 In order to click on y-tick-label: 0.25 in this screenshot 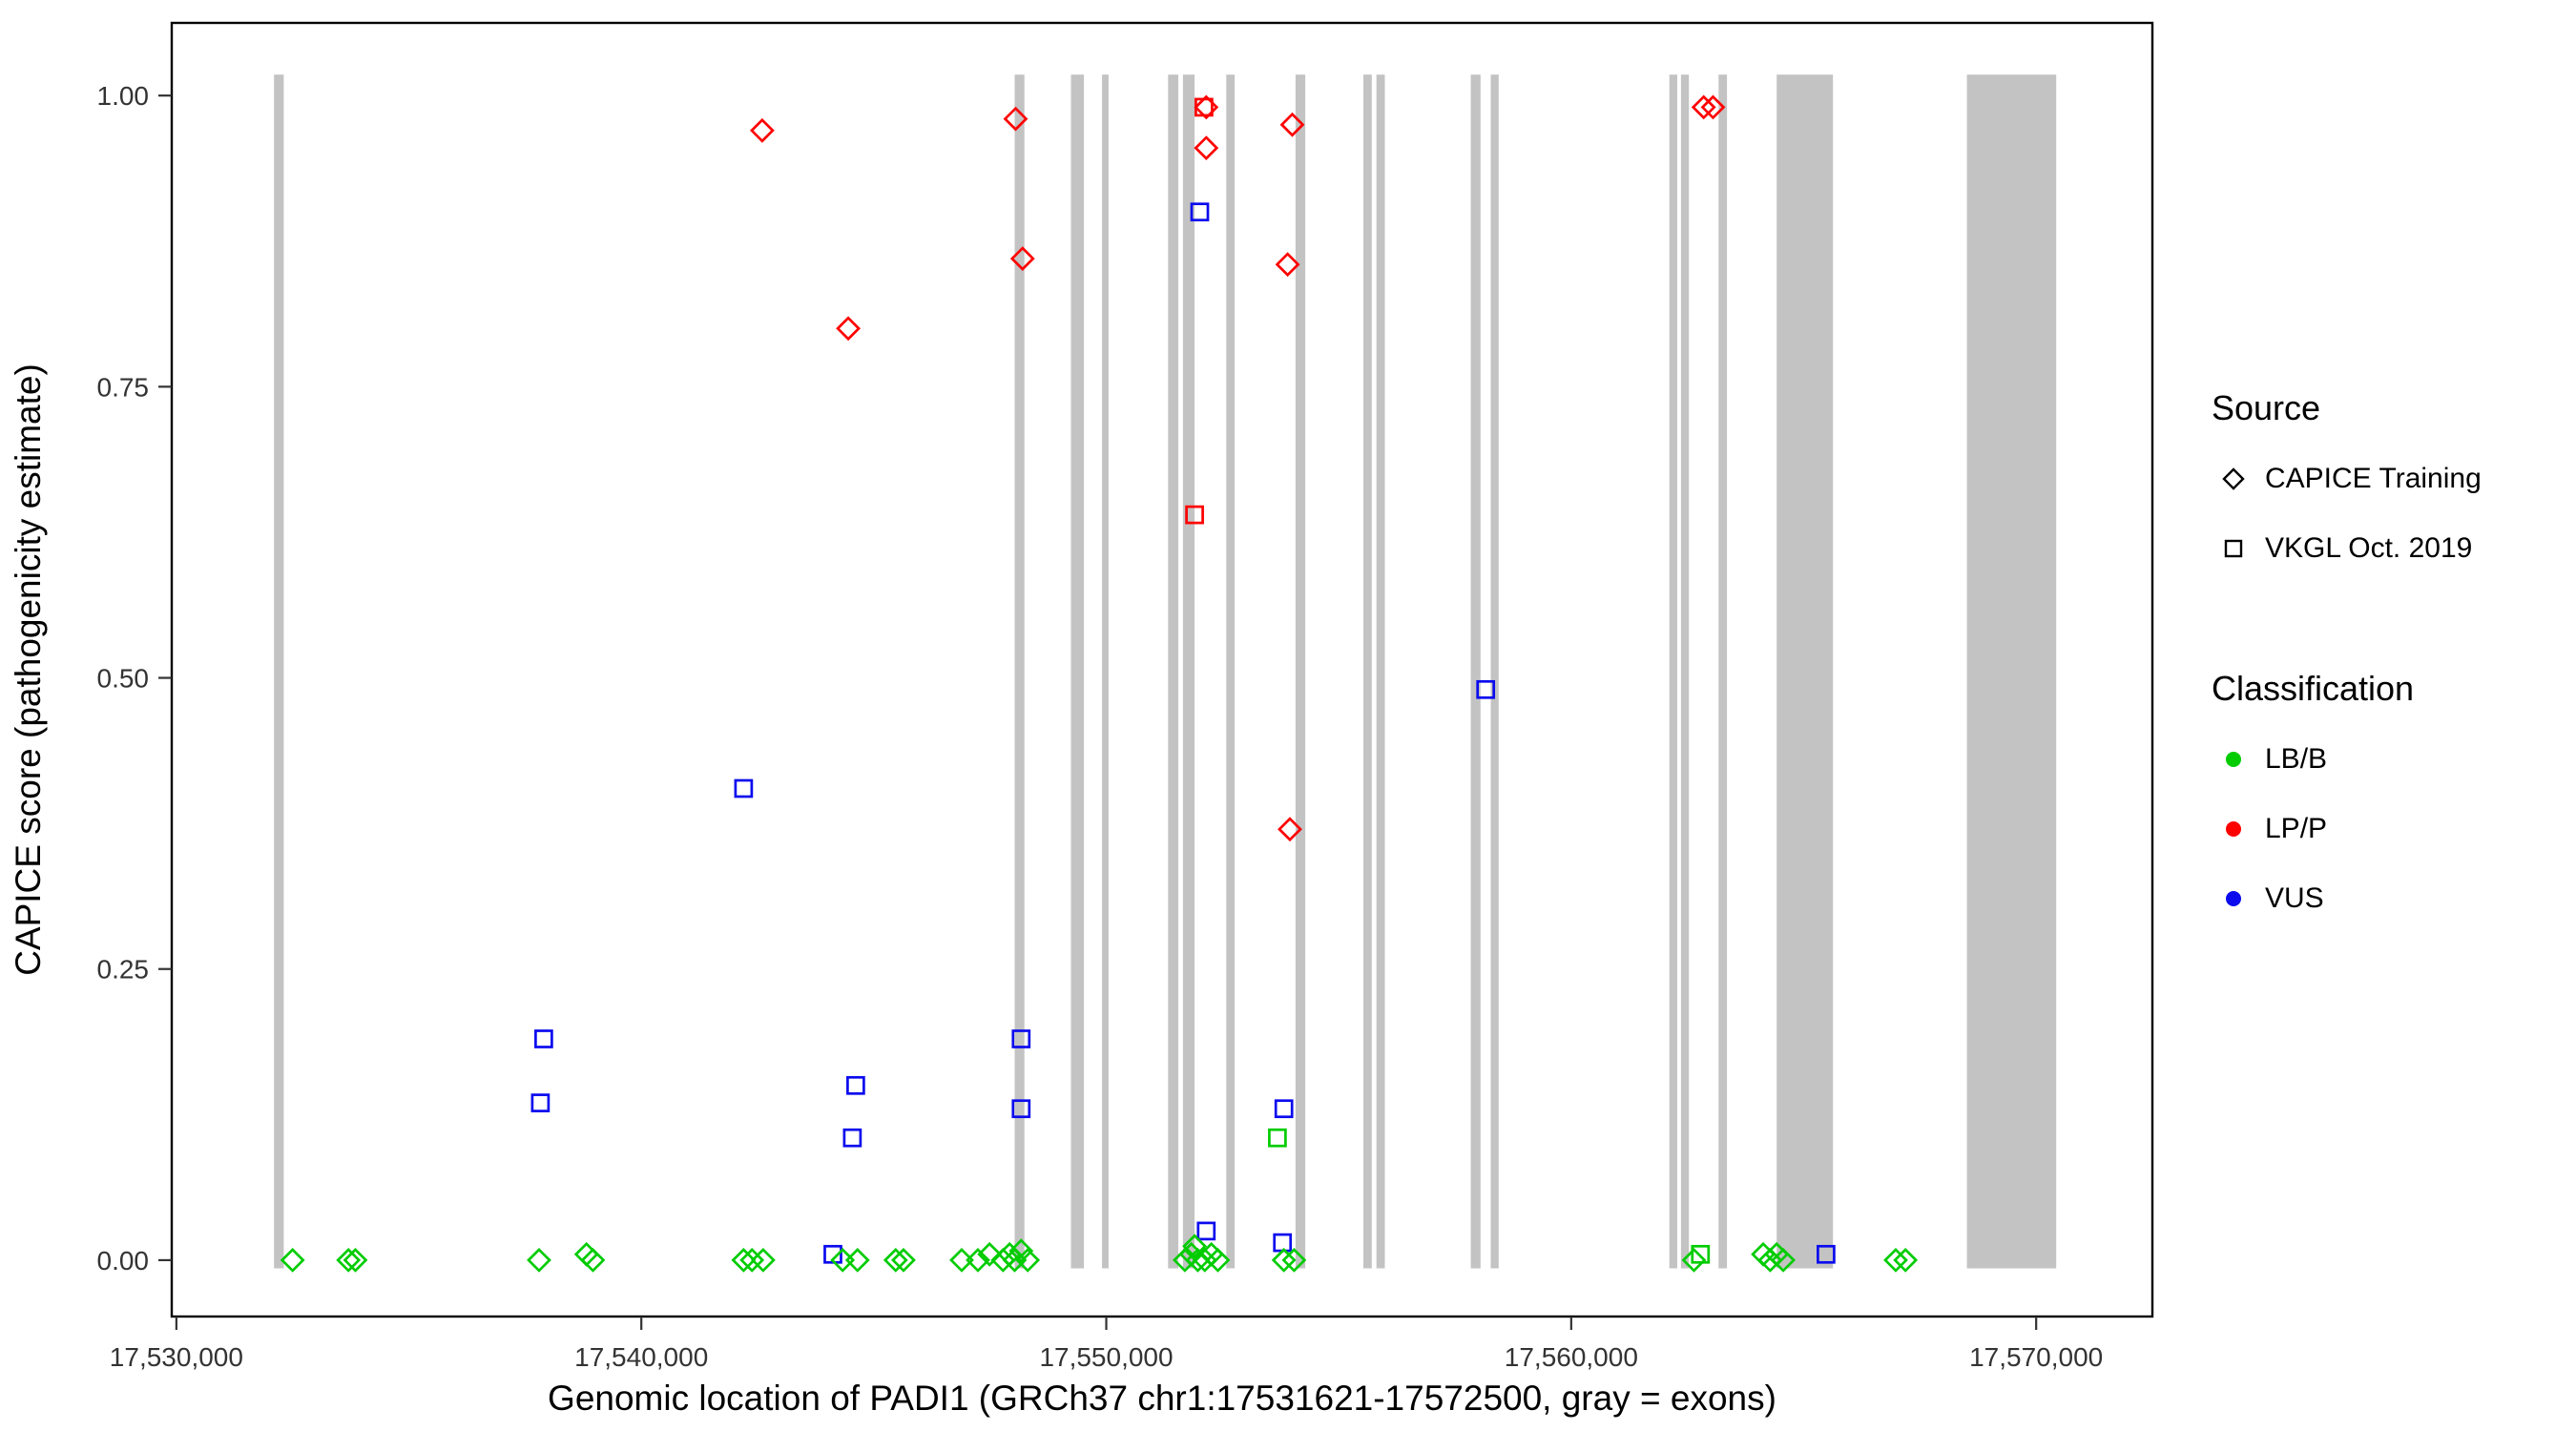, I will do `click(123, 970)`.